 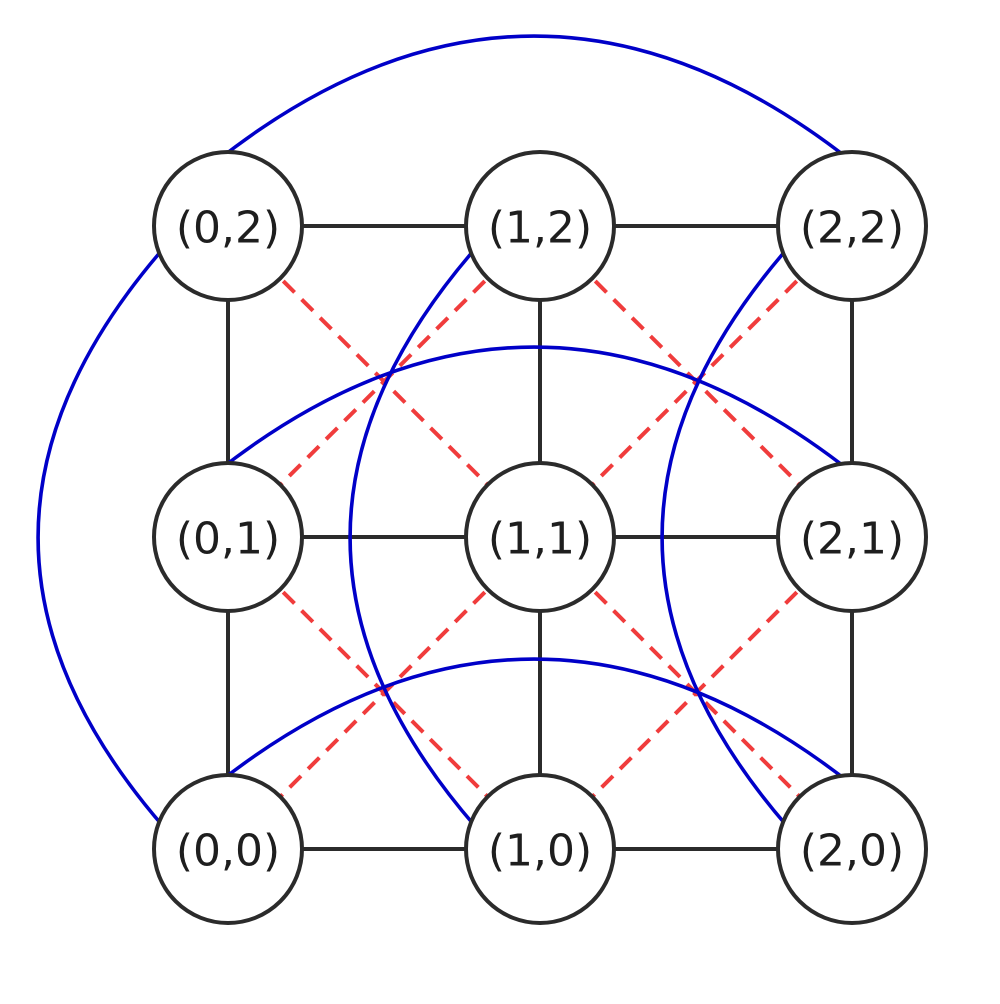 I want to click on node-label: (0,1), so click(x=228, y=539).